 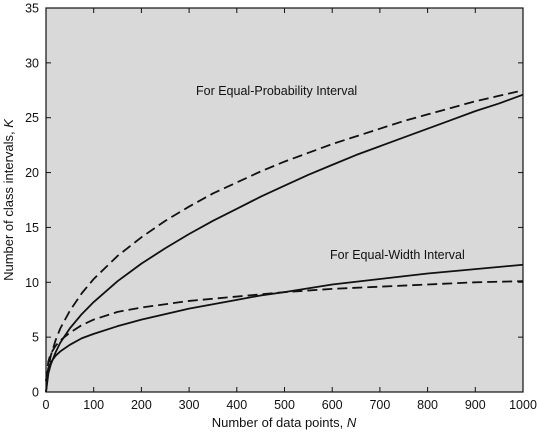 What do you see at coordinates (397, 255) in the screenshot?
I see `annotation-equal-width: For Equal-Width Interval` at bounding box center [397, 255].